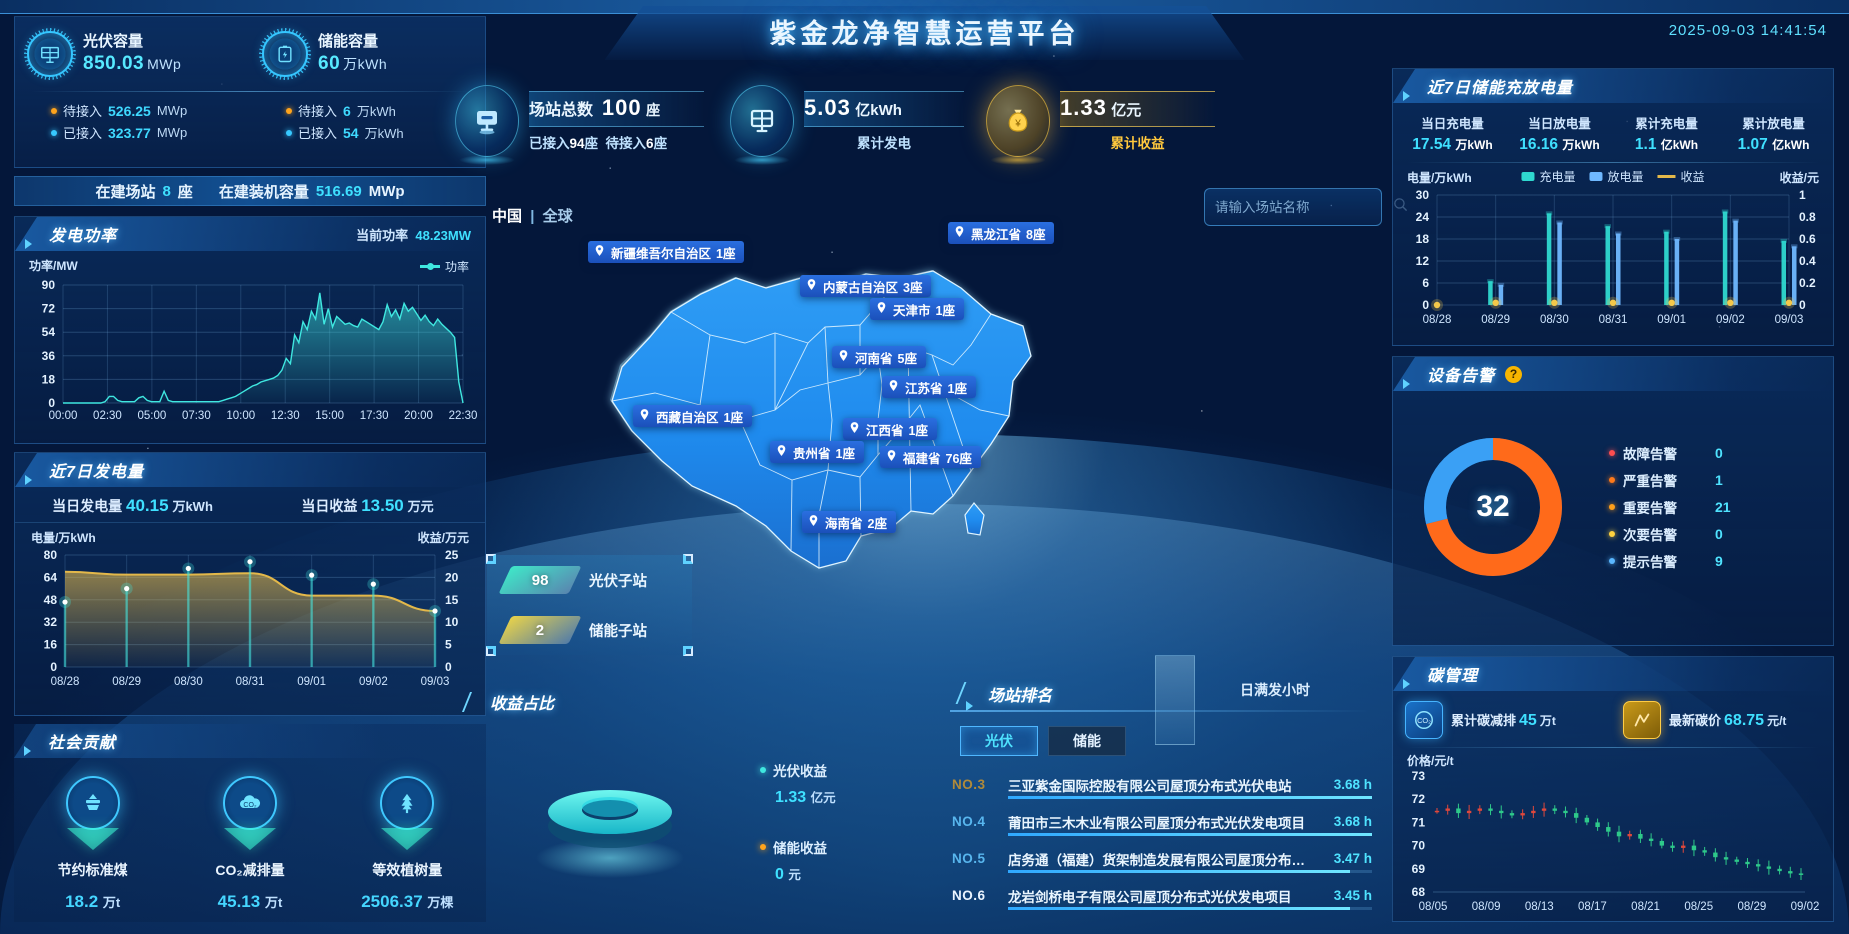  I want to click on svg-text: 00:00, so click(63, 416).